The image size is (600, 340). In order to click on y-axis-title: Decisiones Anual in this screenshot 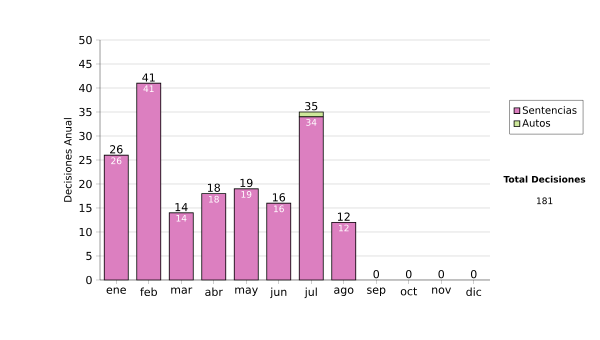, I will do `click(68, 160)`.